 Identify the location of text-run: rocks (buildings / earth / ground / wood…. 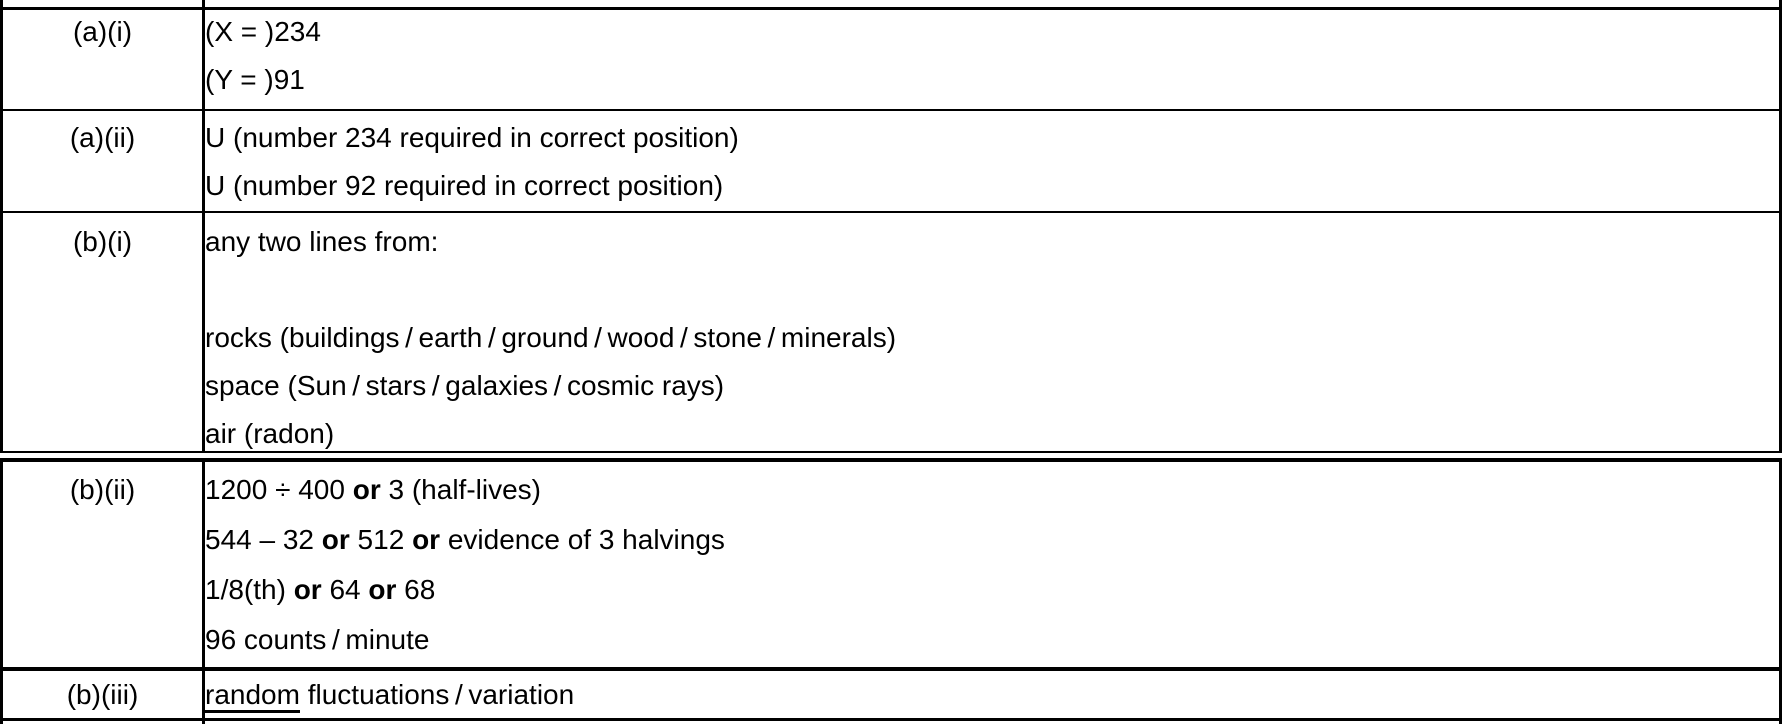
(551, 337).